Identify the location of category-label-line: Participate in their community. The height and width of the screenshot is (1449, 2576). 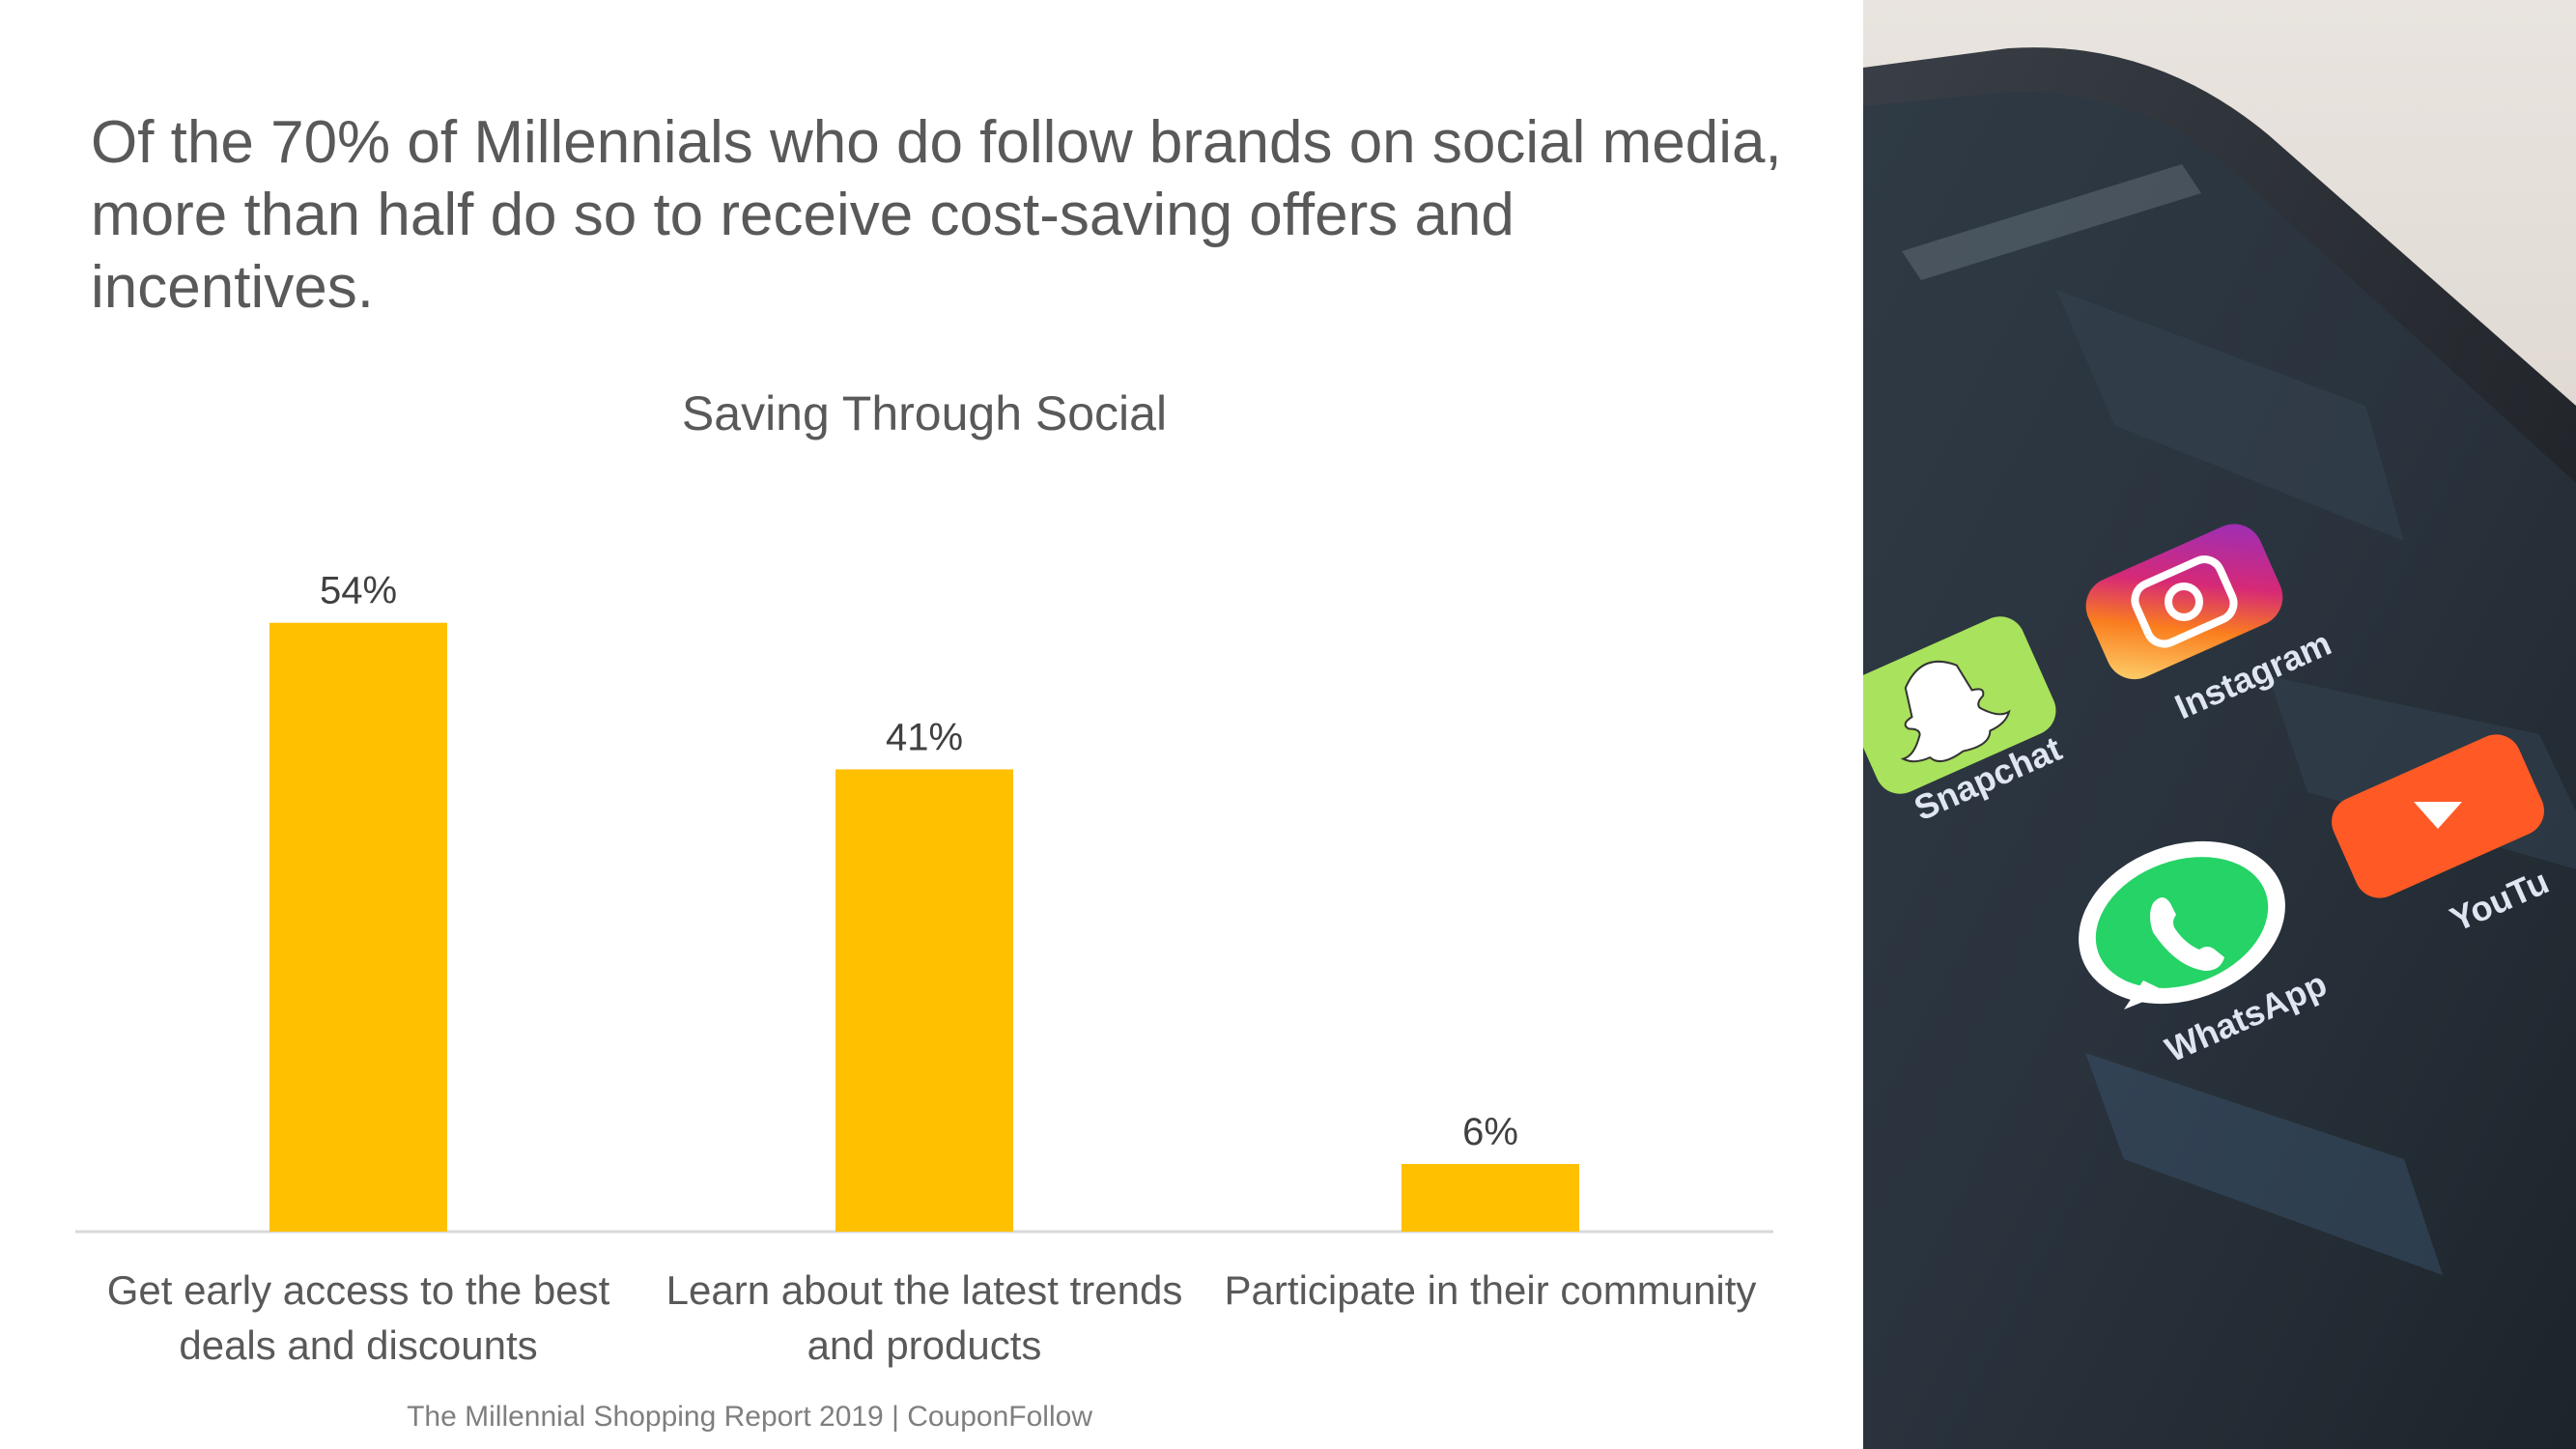
(1491, 1290).